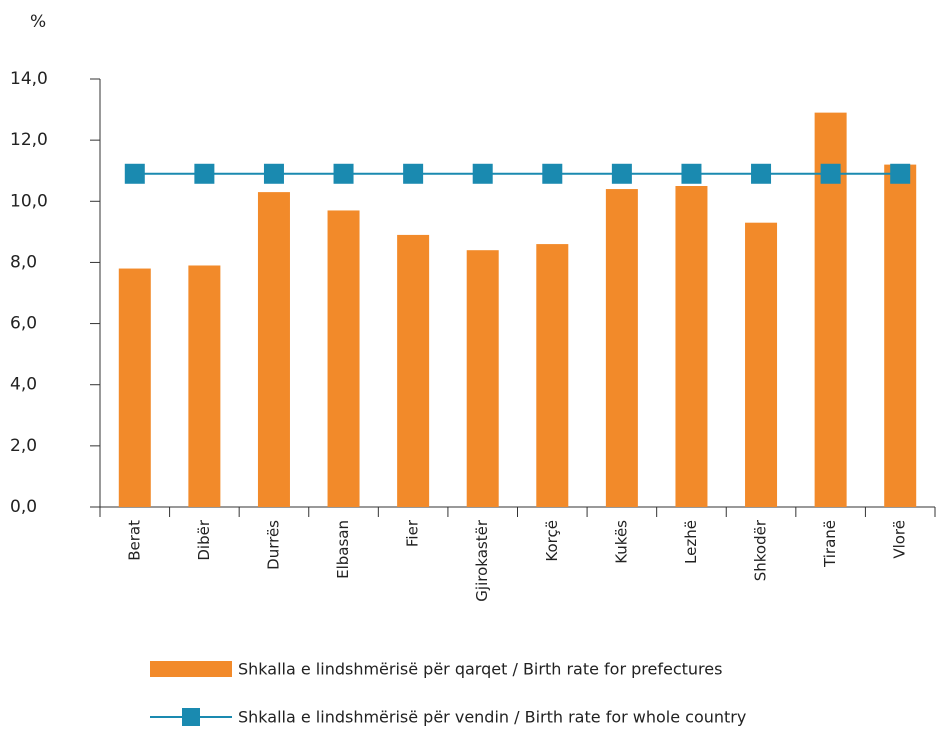 The width and height of the screenshot is (937, 735). What do you see at coordinates (900, 539) in the screenshot?
I see `x-tick-label: Vlorë` at bounding box center [900, 539].